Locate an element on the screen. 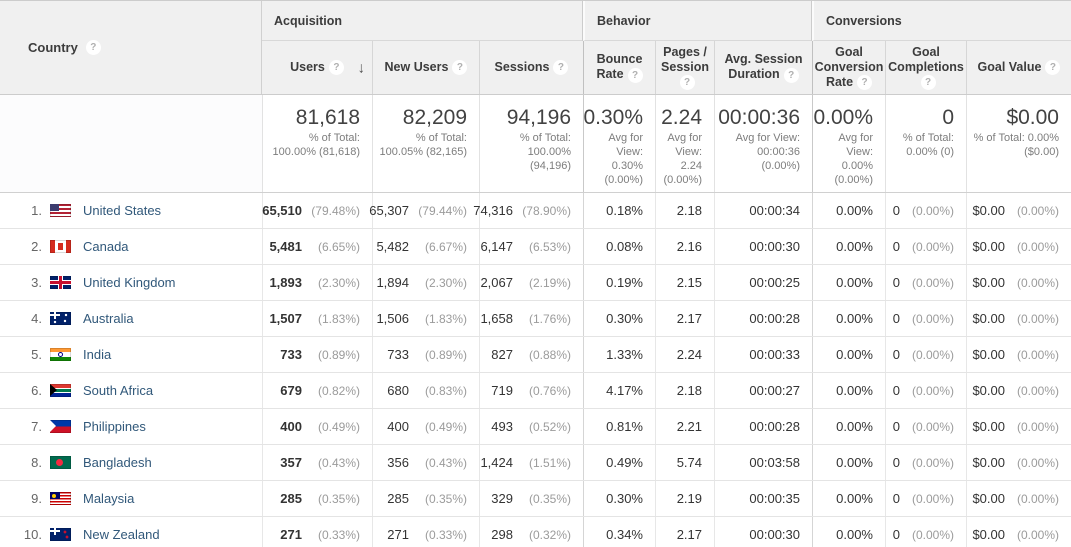 This screenshot has height=547, width=1071. users-percent: (0.49%) is located at coordinates (338, 426).